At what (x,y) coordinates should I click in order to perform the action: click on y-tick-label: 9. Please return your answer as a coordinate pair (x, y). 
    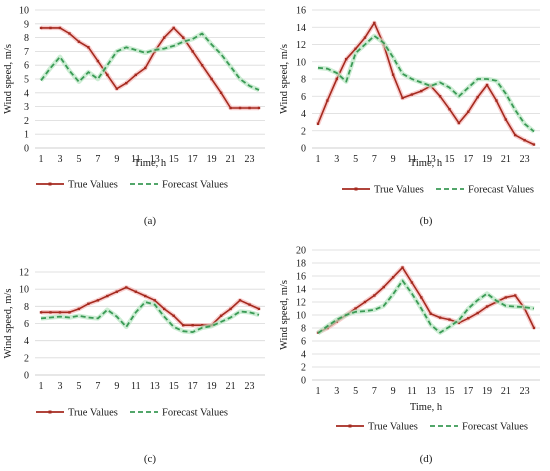
    Looking at the image, I should click on (26, 24).